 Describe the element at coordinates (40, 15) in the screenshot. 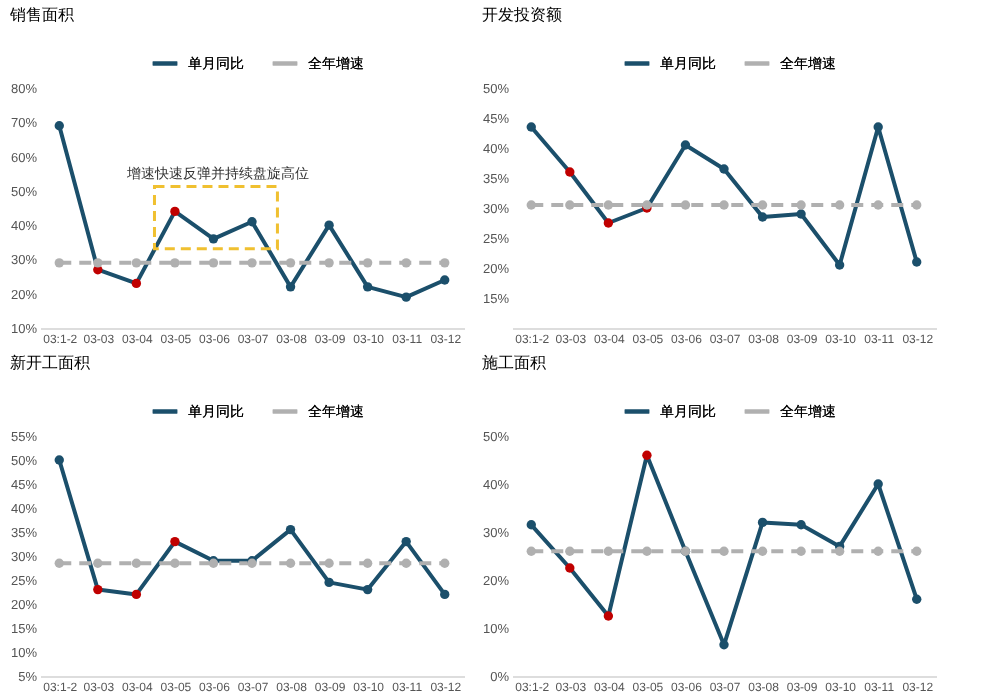

I see `chart-title: 销售面积` at that location.